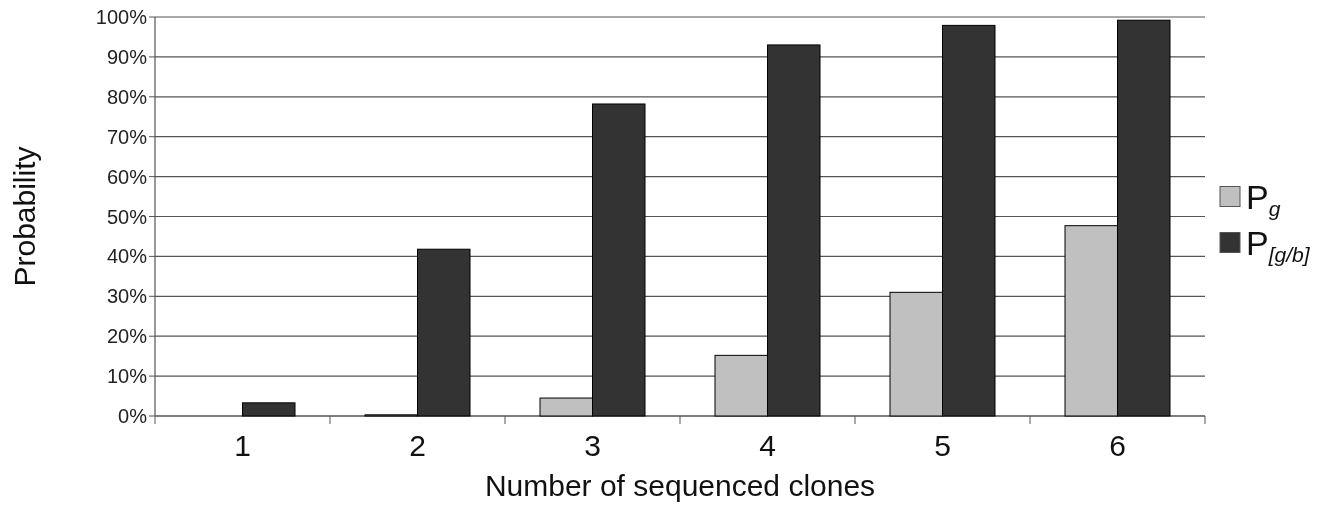  Describe the element at coordinates (592, 445) in the screenshot. I see `x-tick-label: 3` at that location.